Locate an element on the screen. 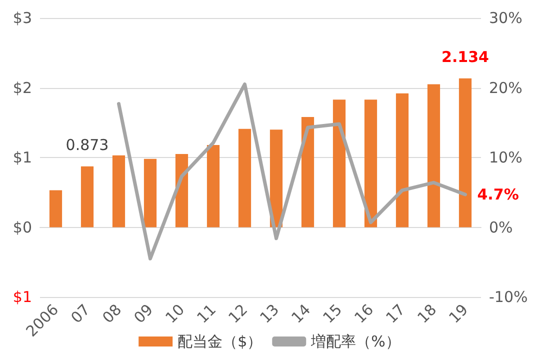 The height and width of the screenshot is (360, 539). x-tick-label: 13 is located at coordinates (269, 313).